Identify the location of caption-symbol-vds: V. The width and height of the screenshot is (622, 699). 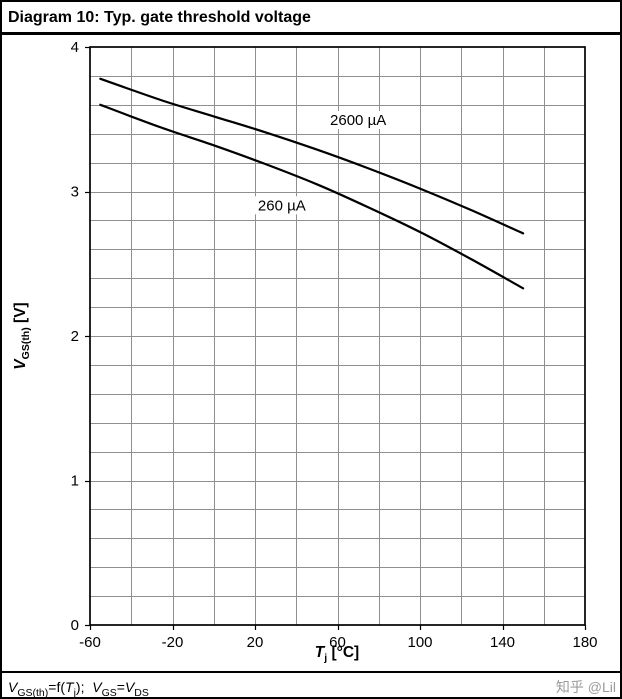
(129, 687).